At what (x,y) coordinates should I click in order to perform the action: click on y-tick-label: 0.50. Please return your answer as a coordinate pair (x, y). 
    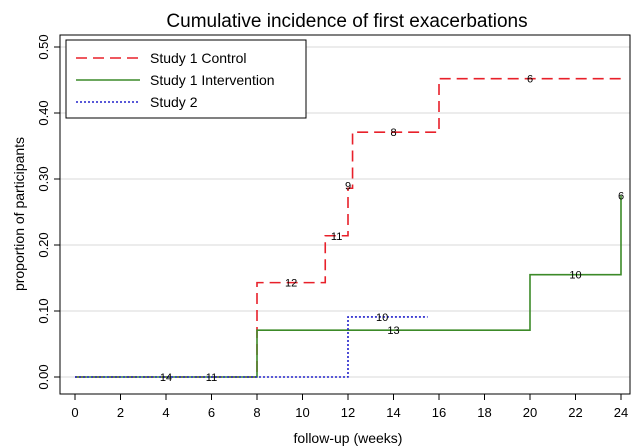
    Looking at the image, I should click on (43, 46).